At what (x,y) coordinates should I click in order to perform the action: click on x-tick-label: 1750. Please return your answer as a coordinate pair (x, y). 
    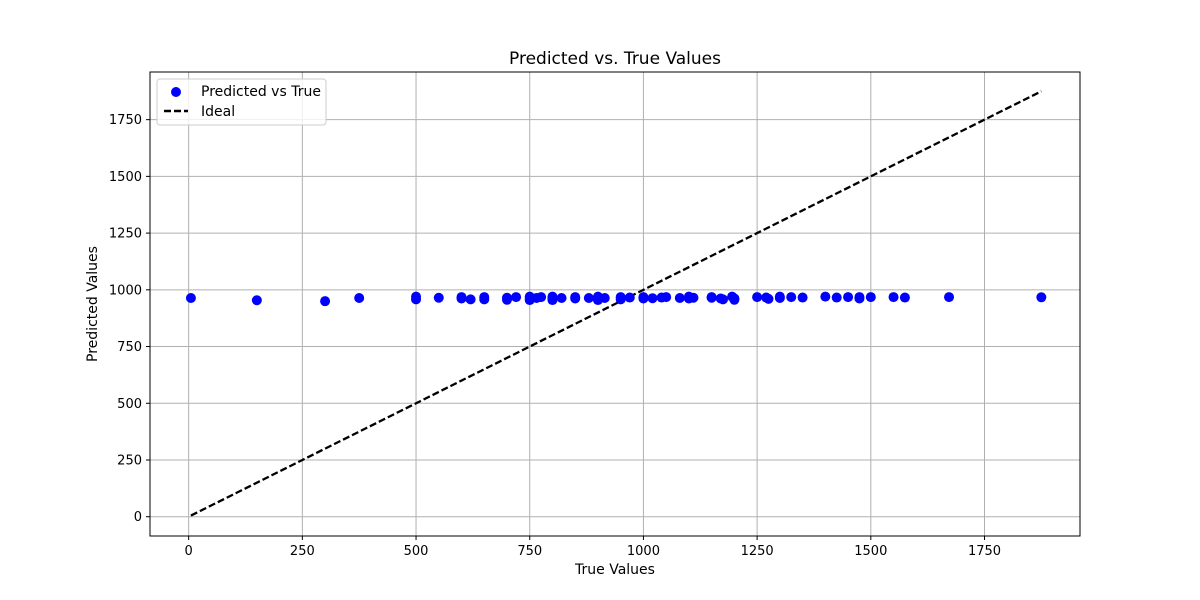
    Looking at the image, I should click on (984, 551).